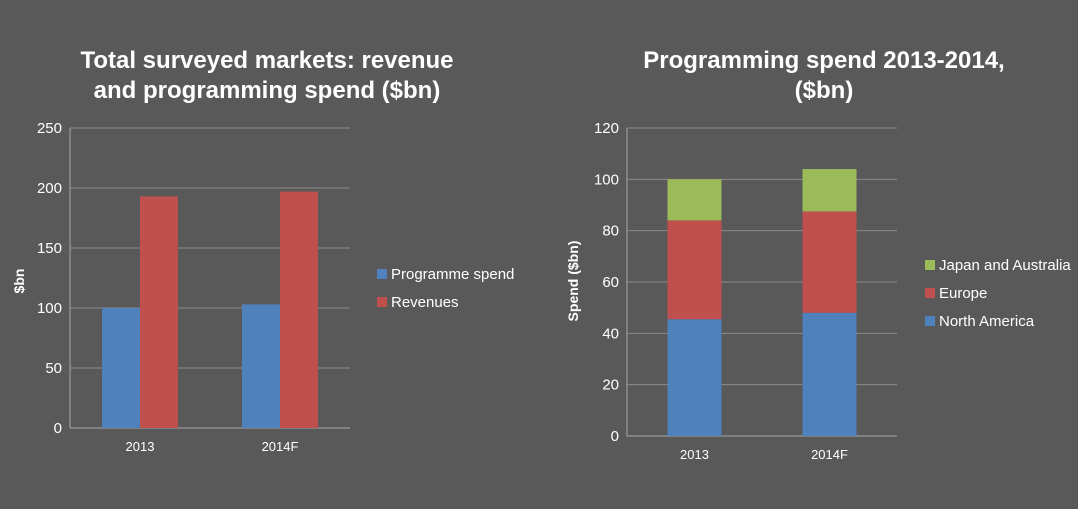  I want to click on chart2-legend: Japan and Australia Europe North America, so click(998, 293).